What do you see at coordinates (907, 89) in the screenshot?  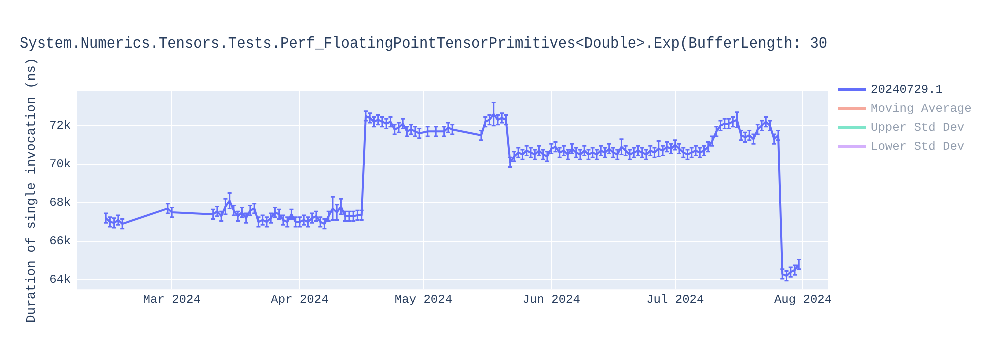 I see `legend-label: 20240729.1` at bounding box center [907, 89].